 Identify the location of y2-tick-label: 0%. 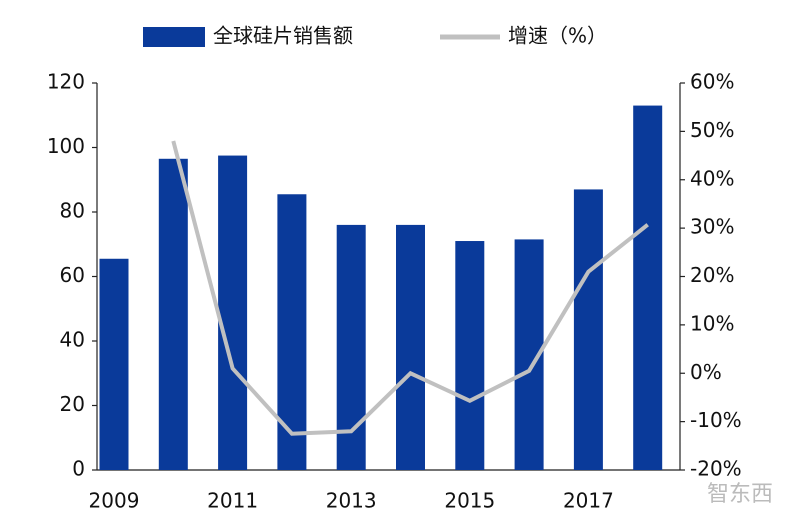
(706, 372).